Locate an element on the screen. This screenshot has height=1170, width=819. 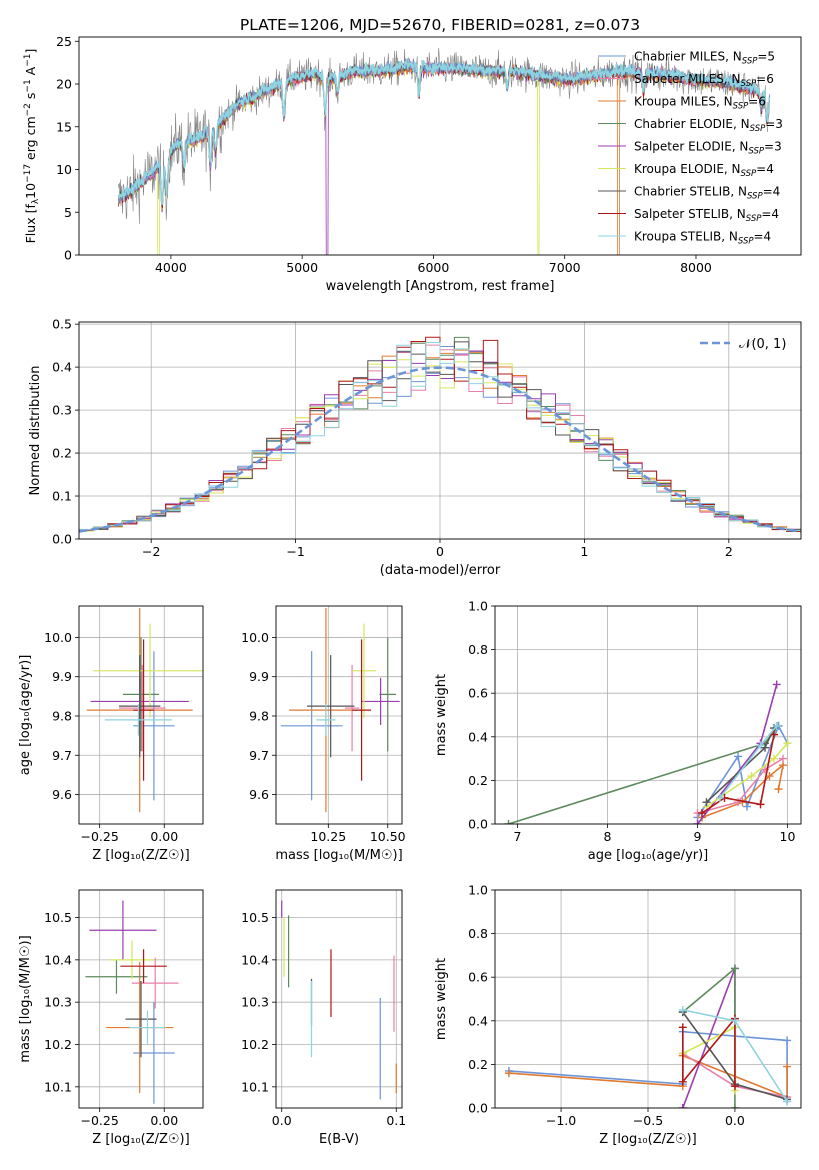
y-tick-label: 9.6 is located at coordinates (62, 794).